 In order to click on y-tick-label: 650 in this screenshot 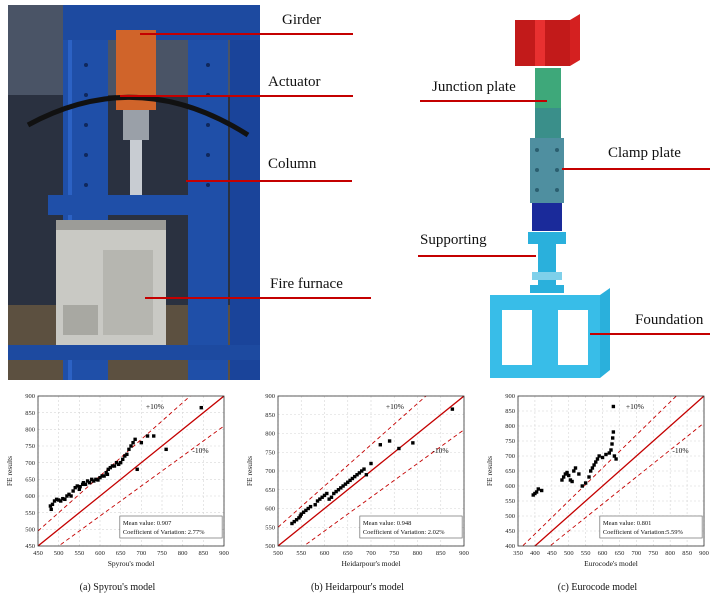, I will do `click(270, 490)`.